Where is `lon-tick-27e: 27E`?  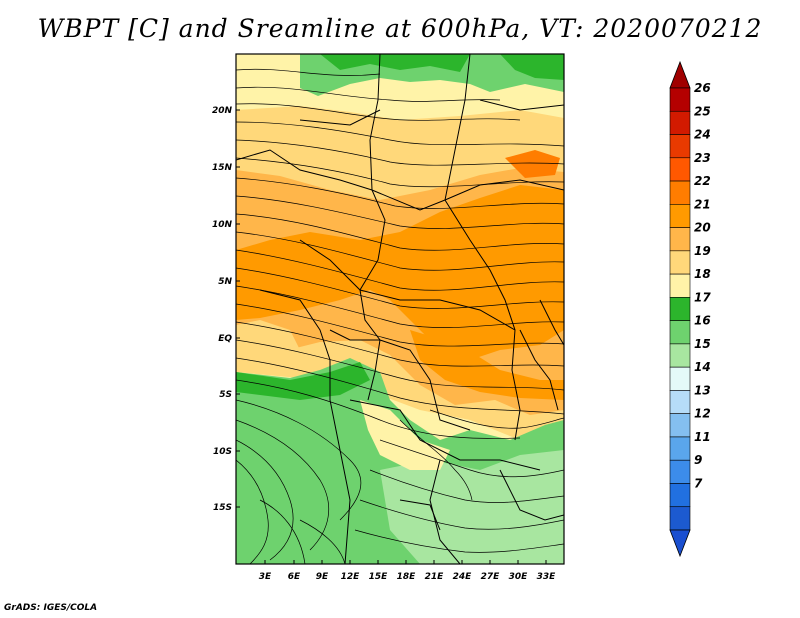
lon-tick-27e: 27E is located at coordinates (491, 577).